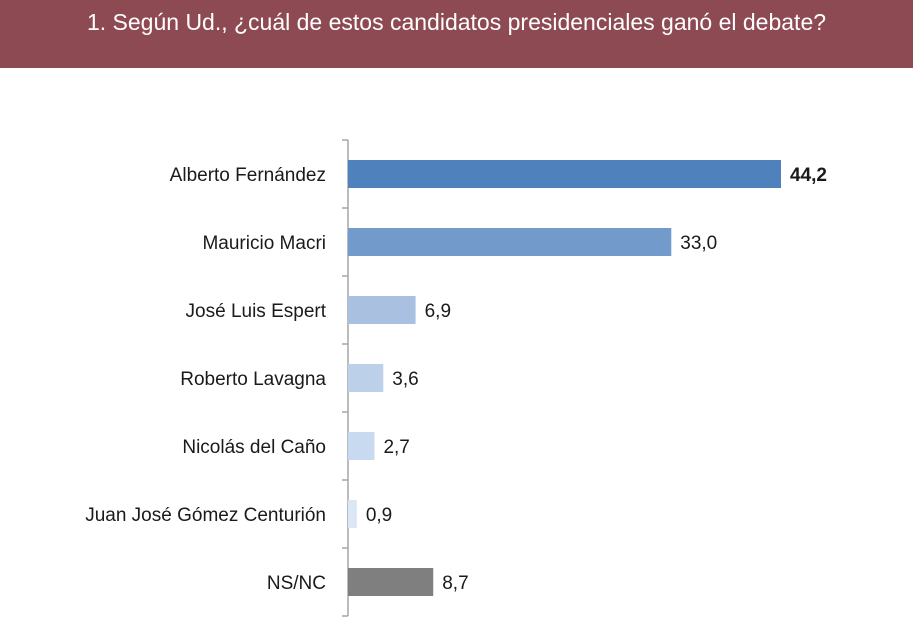 The image size is (913, 621). Describe the element at coordinates (379, 515) in the screenshot. I see `value-label: 0,9` at that location.